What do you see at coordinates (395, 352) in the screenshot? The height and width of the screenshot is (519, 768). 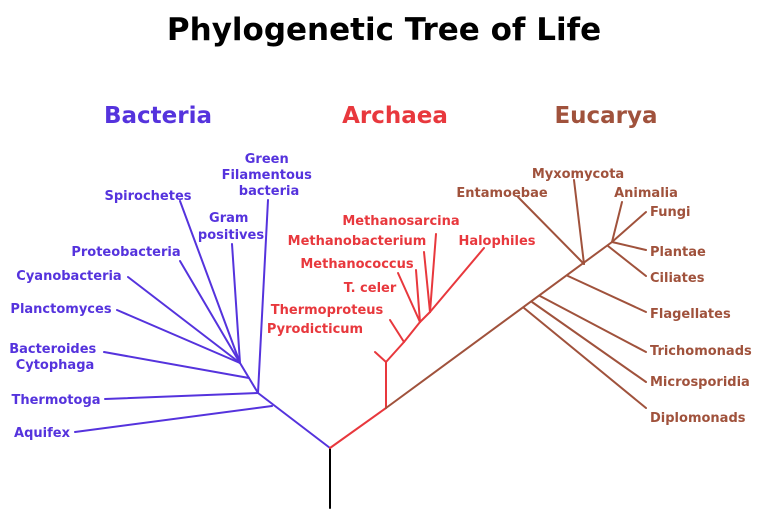 I see `archaea-upper` at bounding box center [395, 352].